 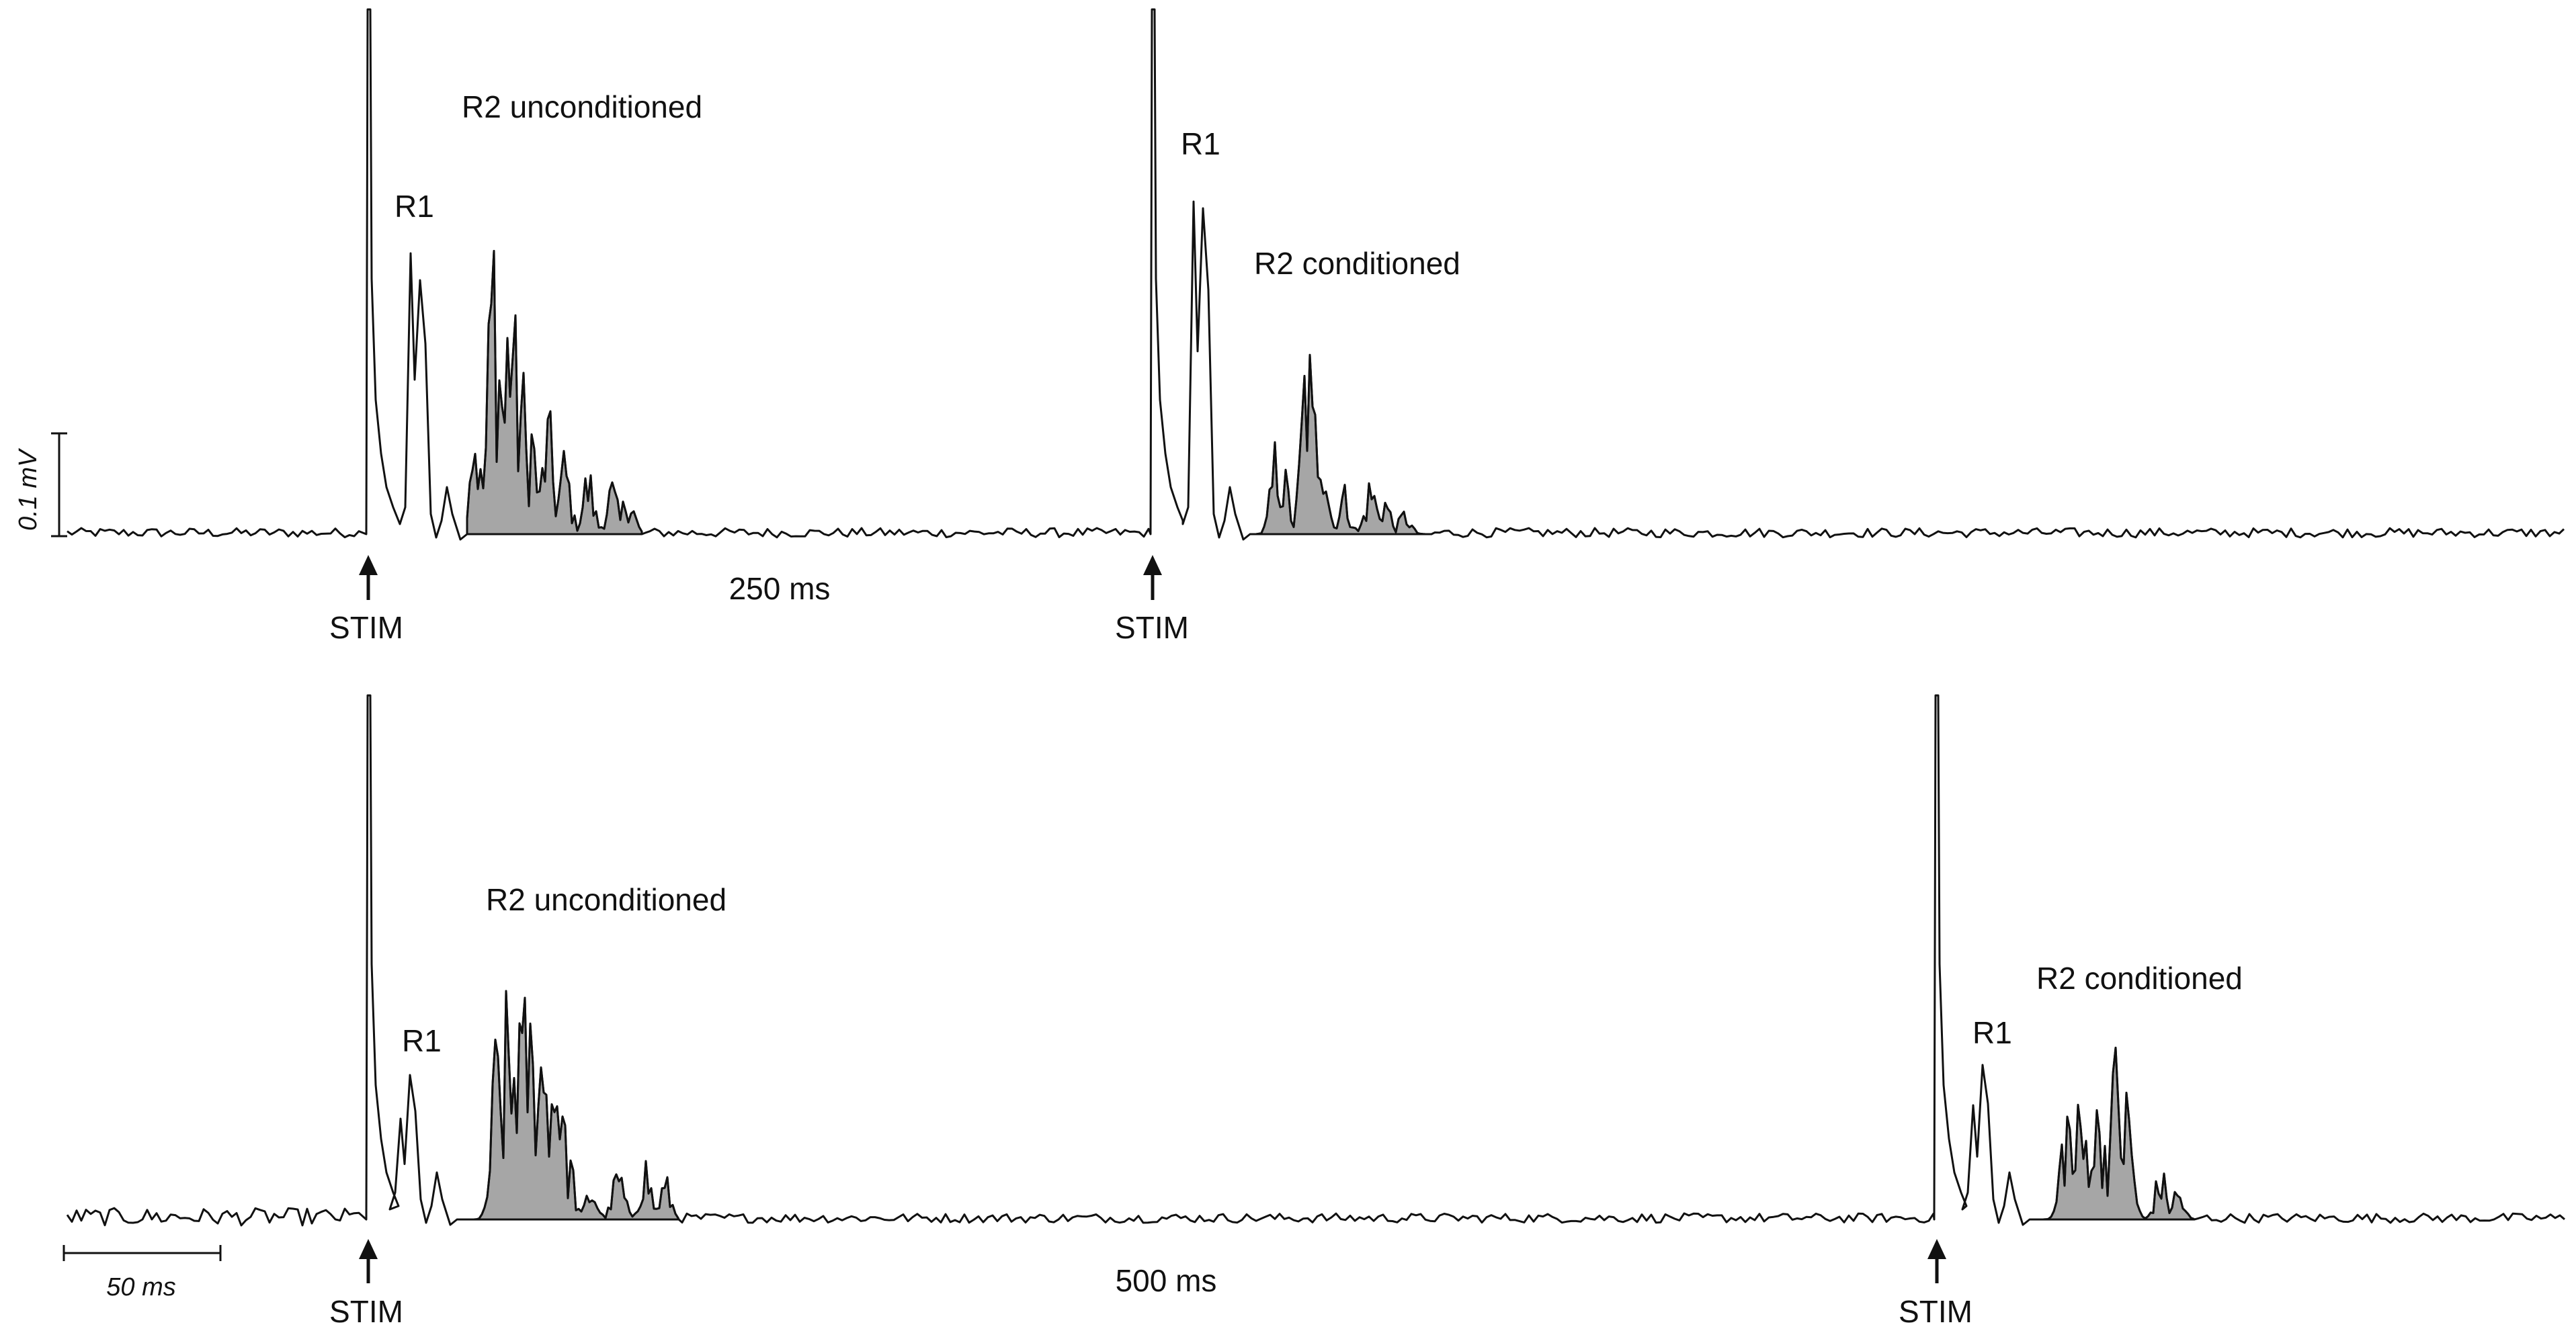 What do you see at coordinates (1152, 627) in the screenshot?
I see `top-stim-label-2: STIM` at bounding box center [1152, 627].